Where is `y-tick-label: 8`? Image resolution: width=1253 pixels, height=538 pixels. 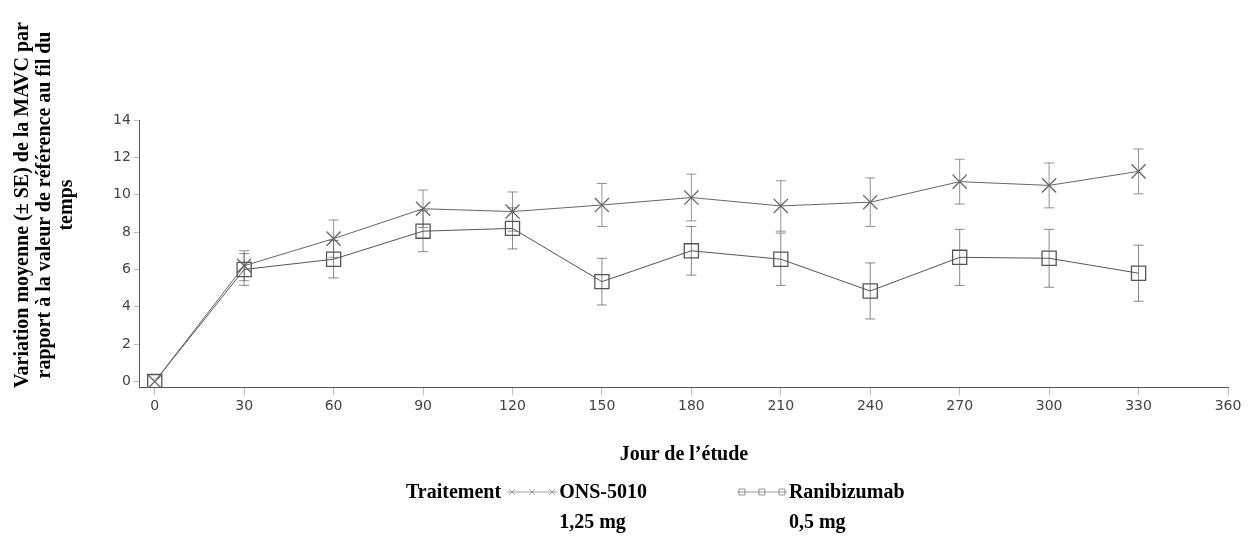
y-tick-label: 8 is located at coordinates (126, 230).